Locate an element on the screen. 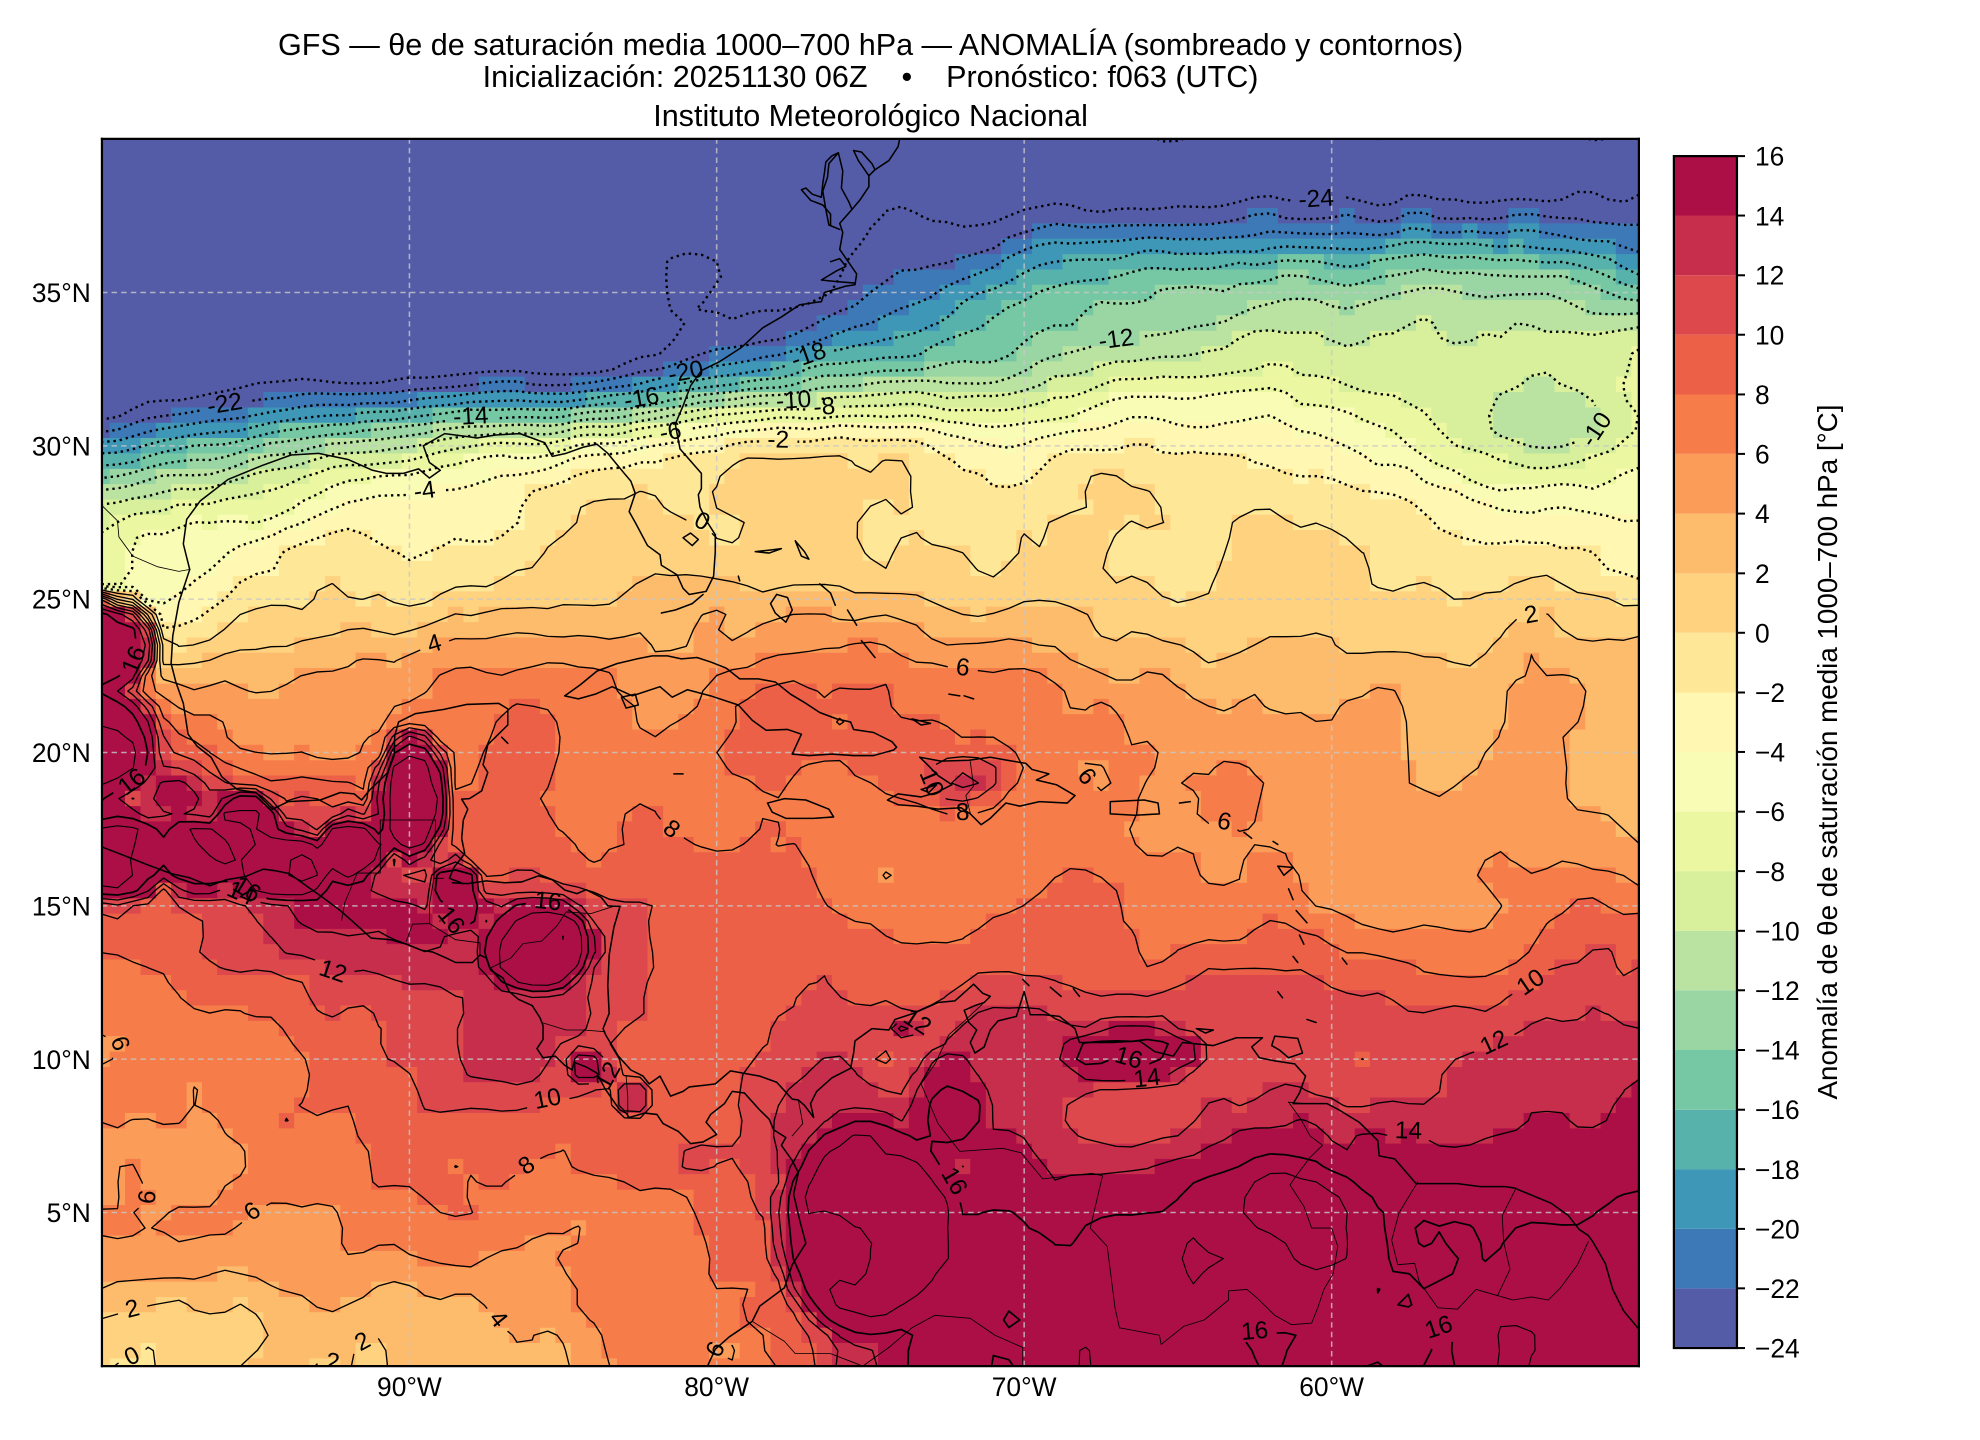  svg-text: -4 is located at coordinates (424, 491).